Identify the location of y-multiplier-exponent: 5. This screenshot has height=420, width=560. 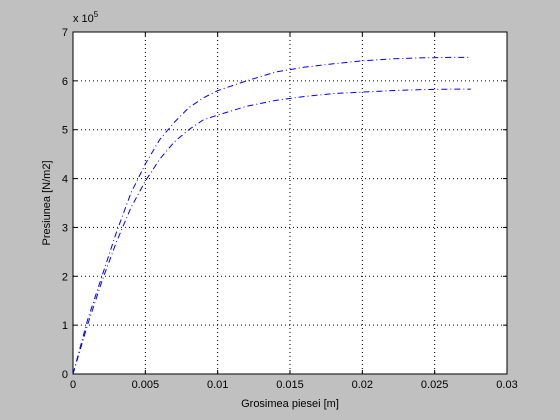
(96, 14).